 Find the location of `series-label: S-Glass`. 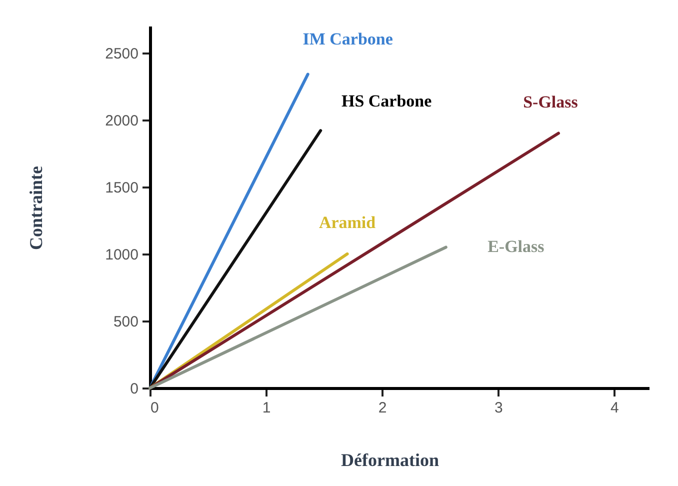

series-label: S-Glass is located at coordinates (550, 102).